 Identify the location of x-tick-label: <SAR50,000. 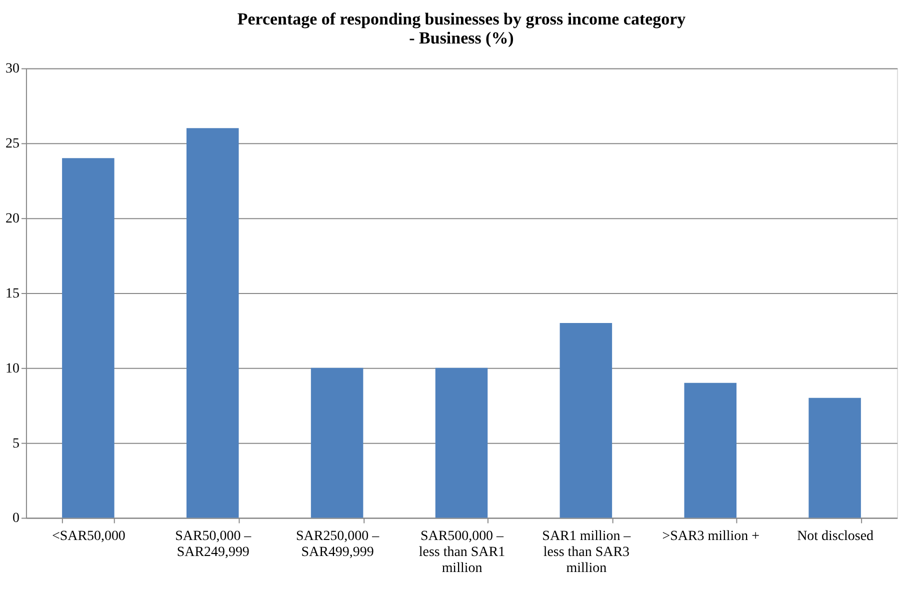
(89, 536).